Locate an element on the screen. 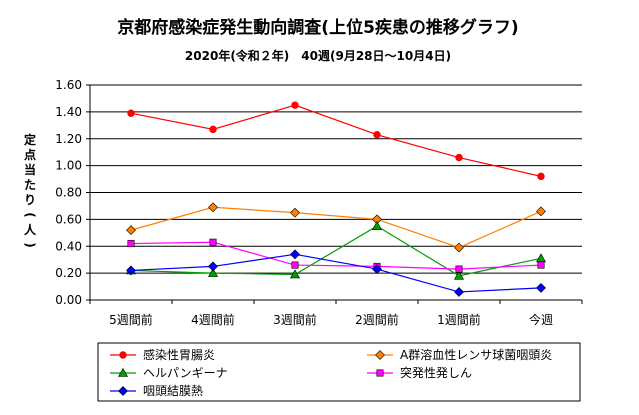 The image size is (639, 415). y-tick-label: 0.80 is located at coordinates (68, 193).